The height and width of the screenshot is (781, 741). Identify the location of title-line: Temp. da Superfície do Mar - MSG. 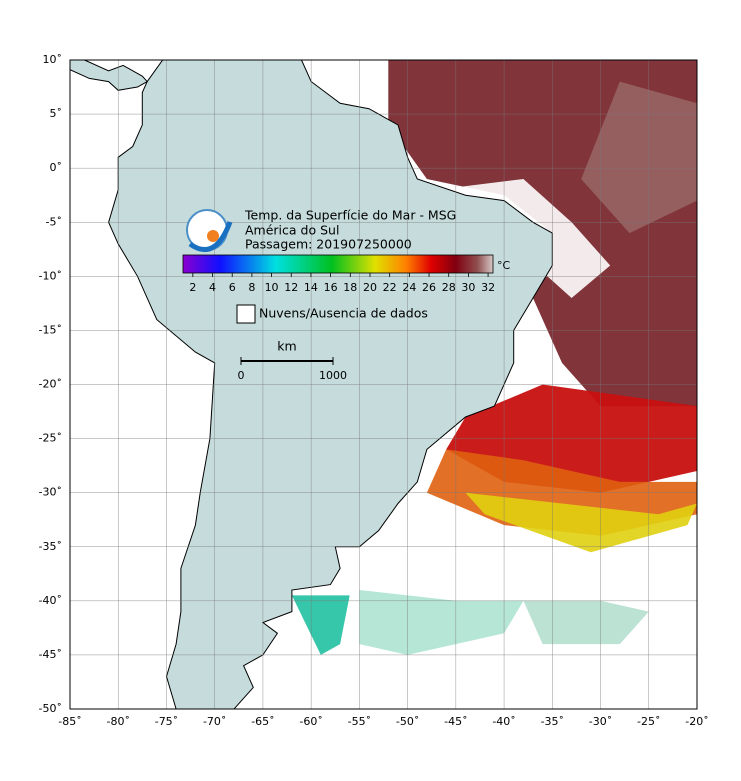
(350, 215).